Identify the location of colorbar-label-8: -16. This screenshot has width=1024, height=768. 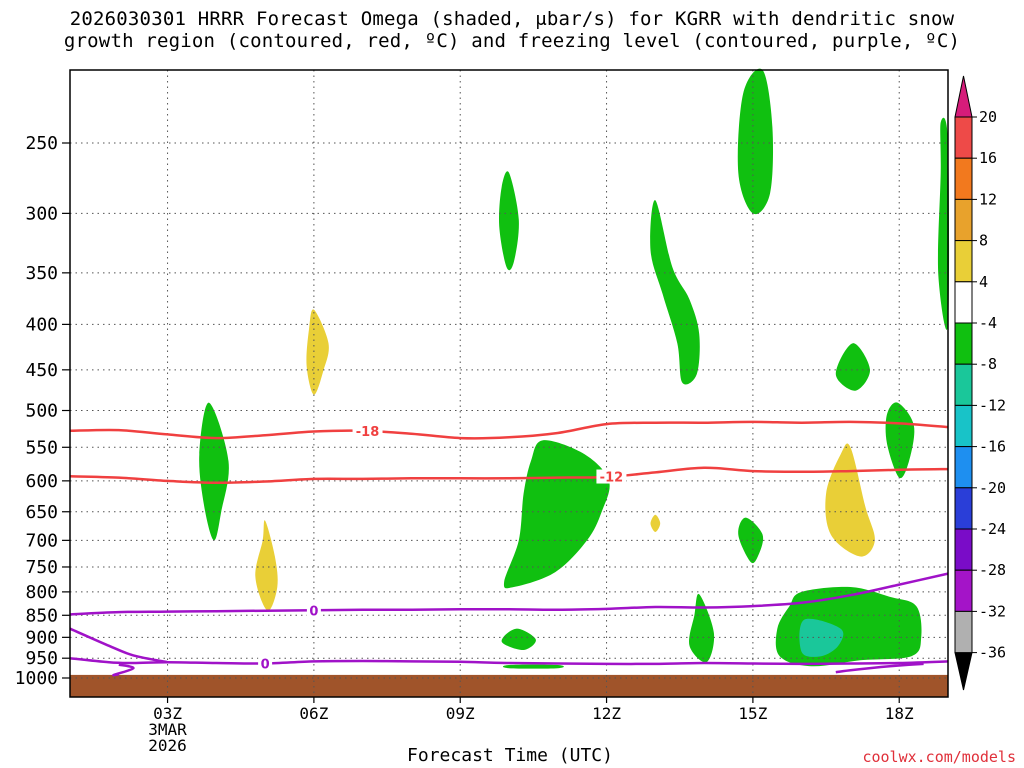
(992, 447).